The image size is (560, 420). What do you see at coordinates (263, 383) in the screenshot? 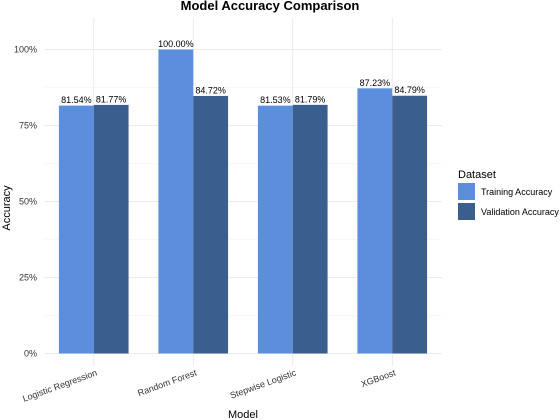
I see `x-tick-label: Stepwise Logistic` at bounding box center [263, 383].